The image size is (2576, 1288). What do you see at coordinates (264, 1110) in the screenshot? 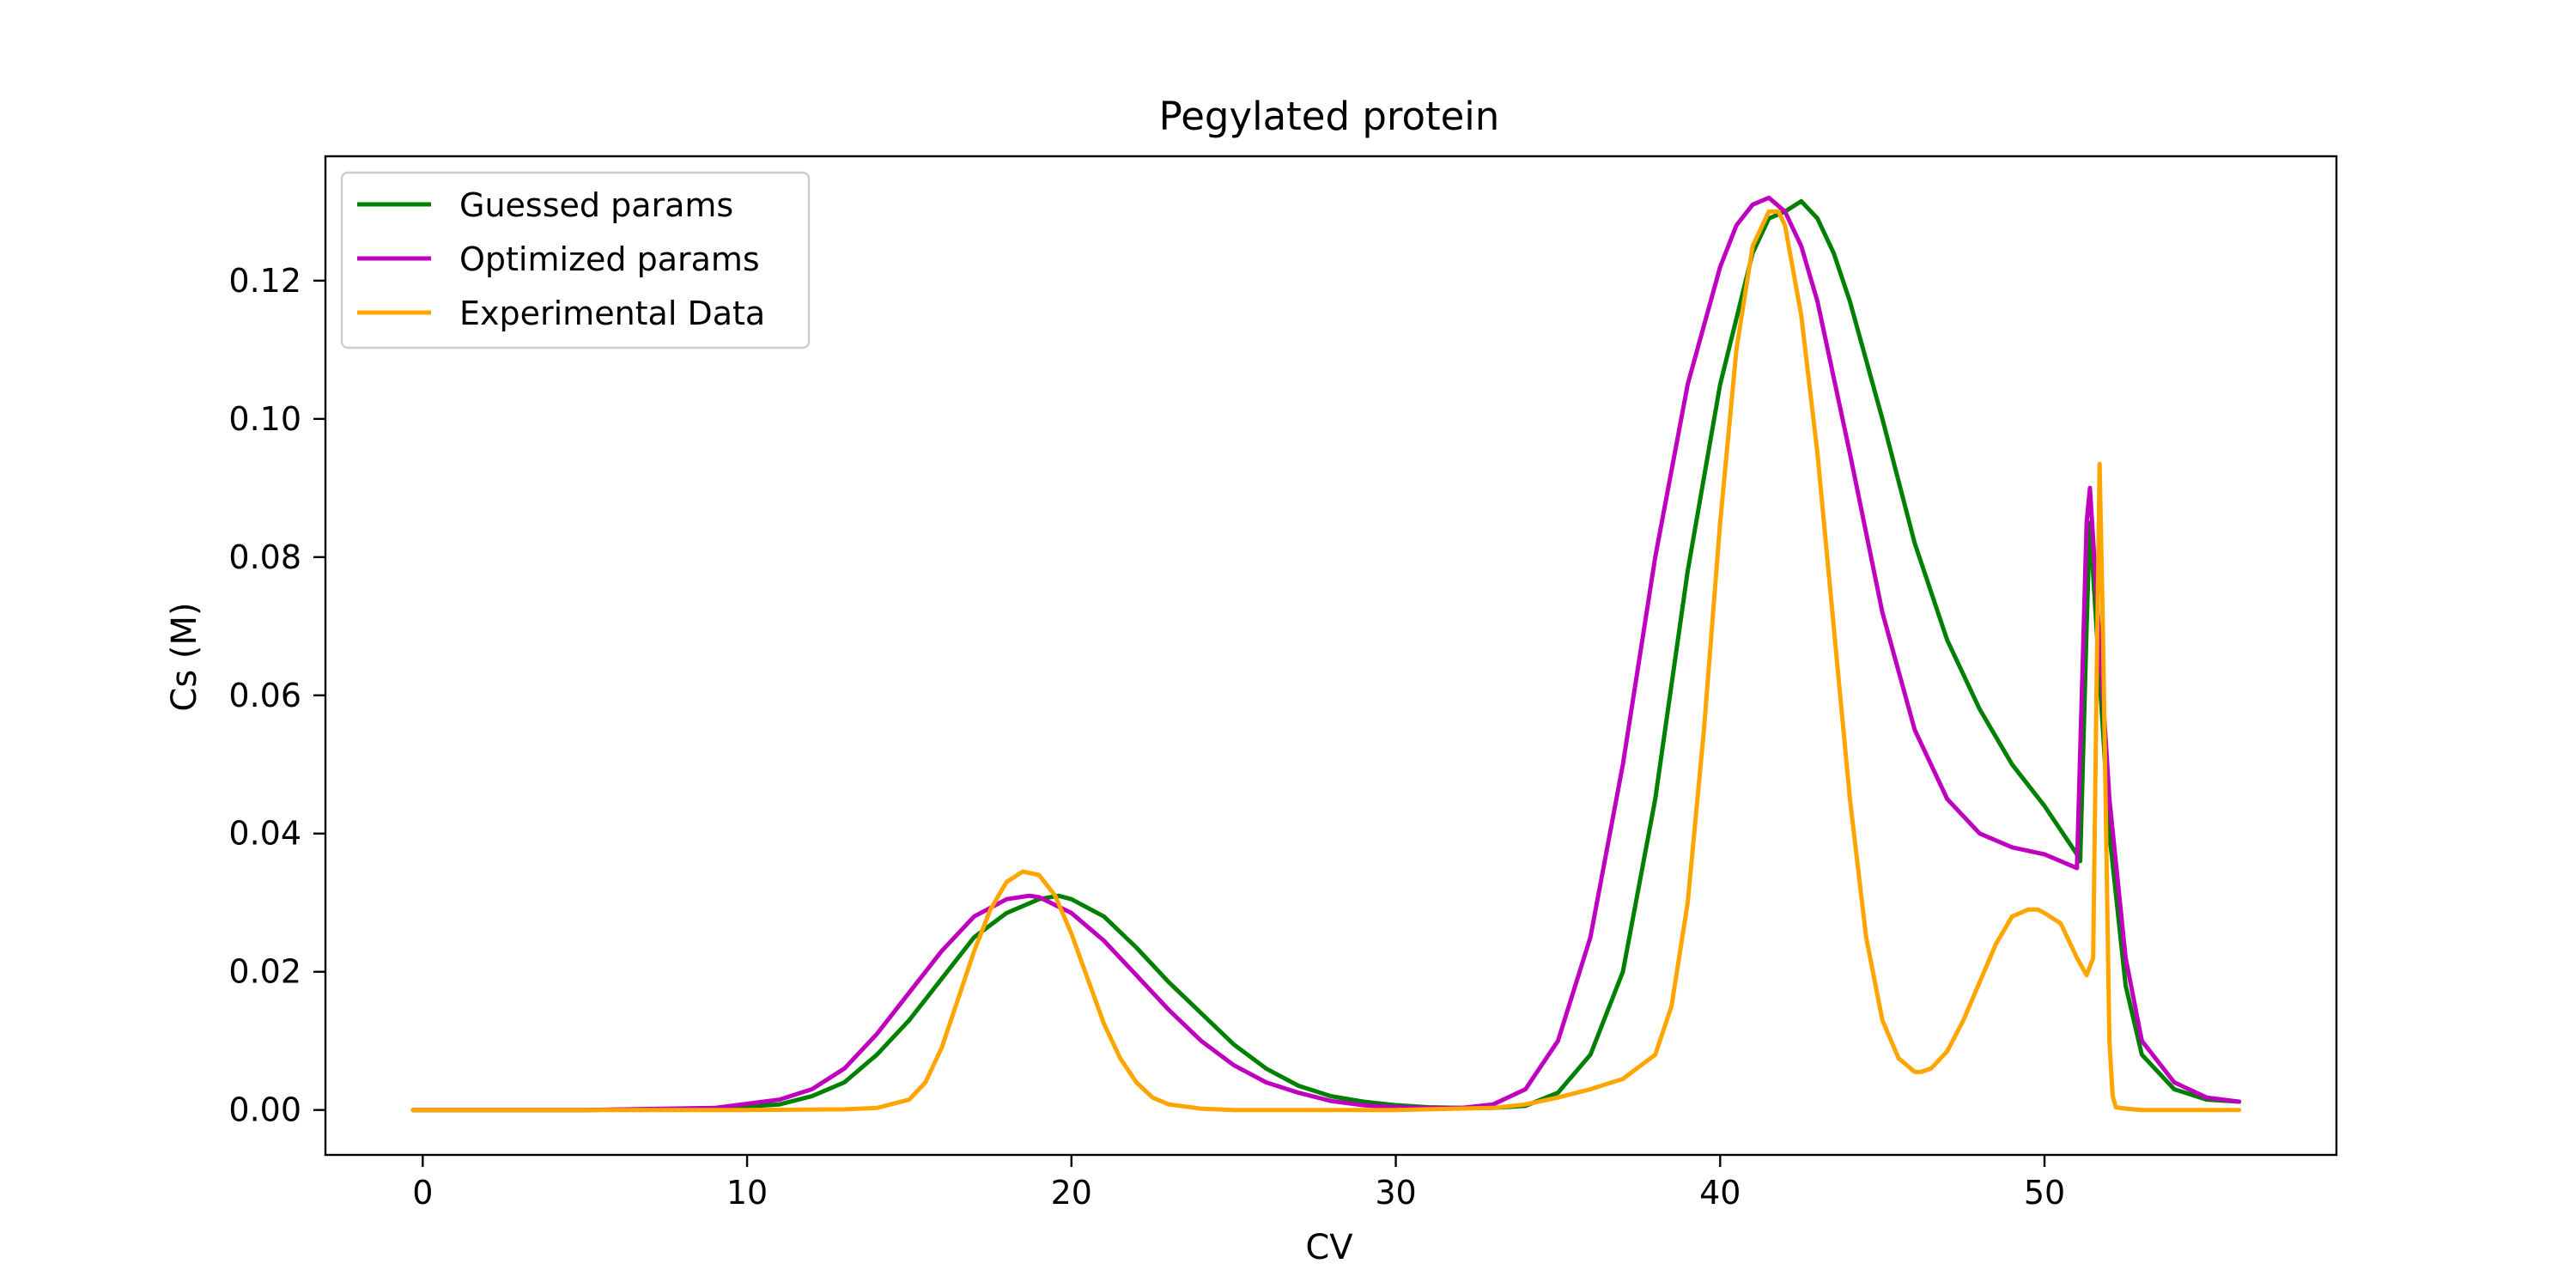
I see `y-tick-label: 0.00` at bounding box center [264, 1110].